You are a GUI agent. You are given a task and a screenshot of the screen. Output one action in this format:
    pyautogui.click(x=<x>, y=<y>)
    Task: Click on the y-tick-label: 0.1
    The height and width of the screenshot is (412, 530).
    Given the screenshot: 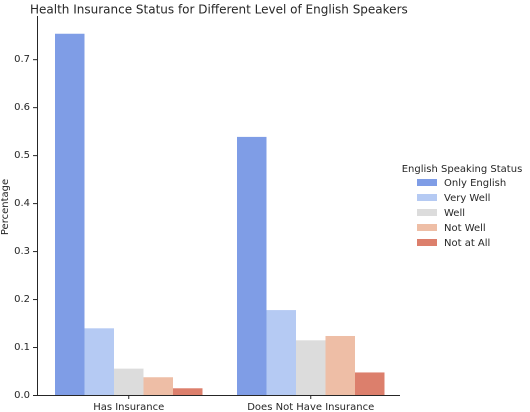 What is the action you would take?
    pyautogui.click(x=22, y=347)
    